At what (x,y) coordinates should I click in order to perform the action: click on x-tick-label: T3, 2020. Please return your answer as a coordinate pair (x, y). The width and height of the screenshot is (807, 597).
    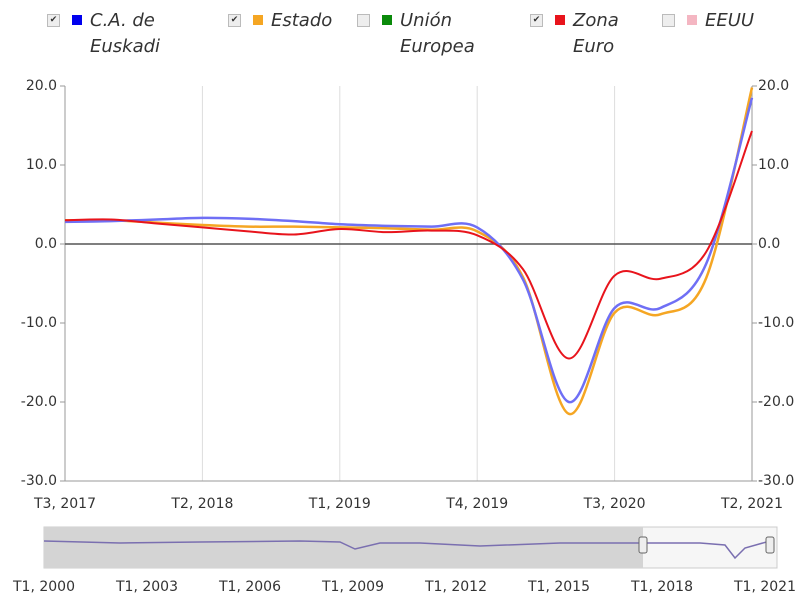
    Looking at the image, I should click on (614, 504).